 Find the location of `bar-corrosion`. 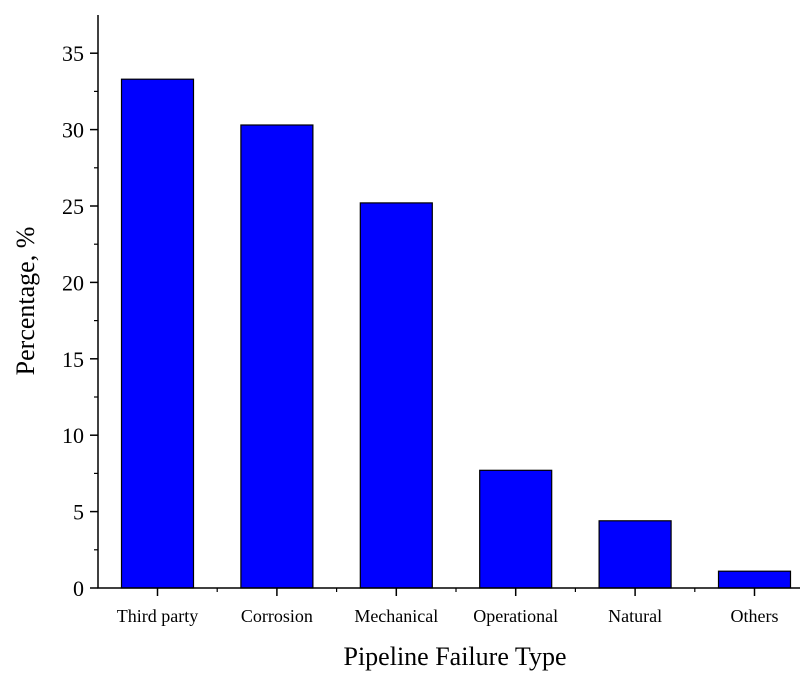

bar-corrosion is located at coordinates (277, 356).